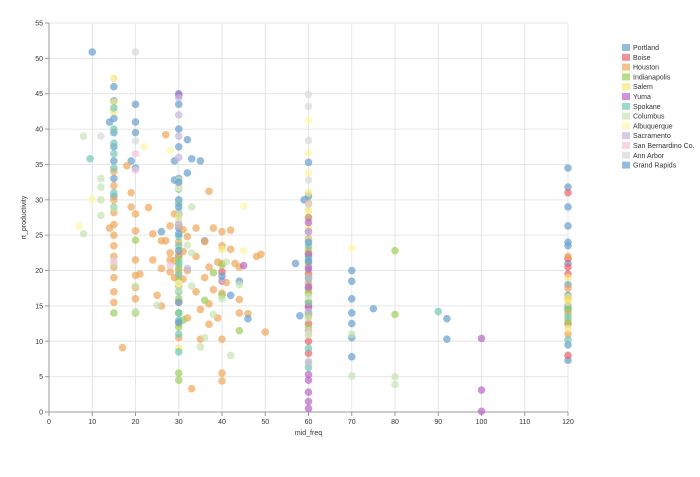 The height and width of the screenshot is (477, 700). I want to click on legend-label: Yuma, so click(642, 97).